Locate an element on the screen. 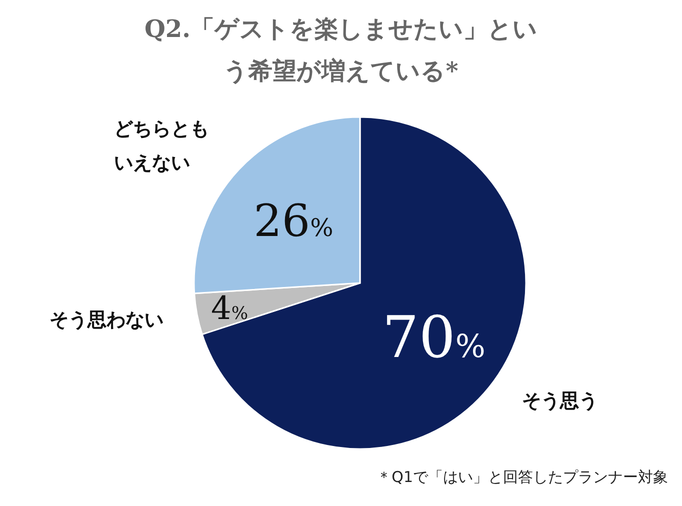 The height and width of the screenshot is (506, 682). chart-title: Q2.「ゲストを楽しませたい」という希望が増えている* is located at coordinates (341, 50).